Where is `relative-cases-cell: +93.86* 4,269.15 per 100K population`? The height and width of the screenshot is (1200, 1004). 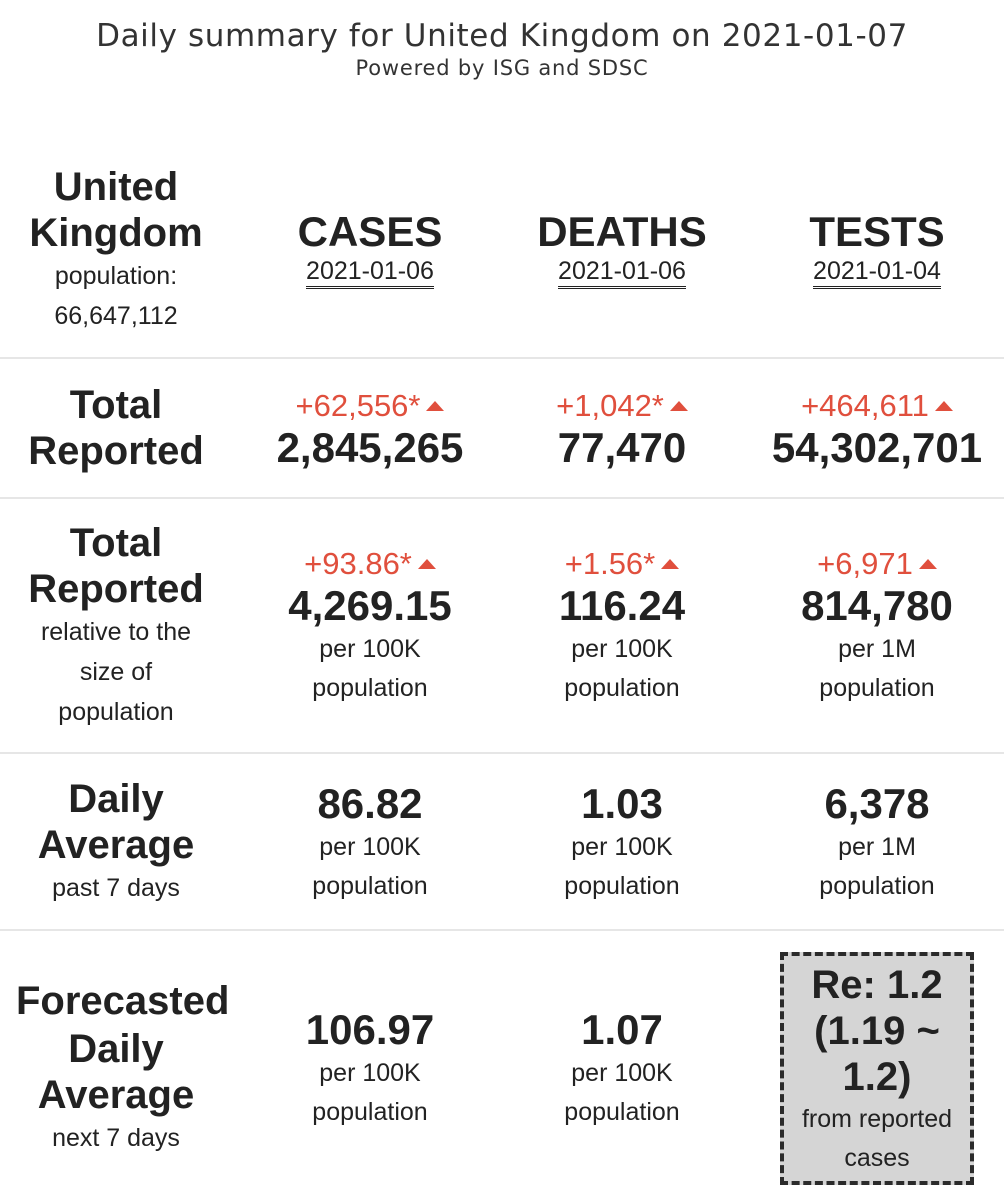 relative-cases-cell: +93.86* 4,269.15 per 100K population is located at coordinates (370, 627).